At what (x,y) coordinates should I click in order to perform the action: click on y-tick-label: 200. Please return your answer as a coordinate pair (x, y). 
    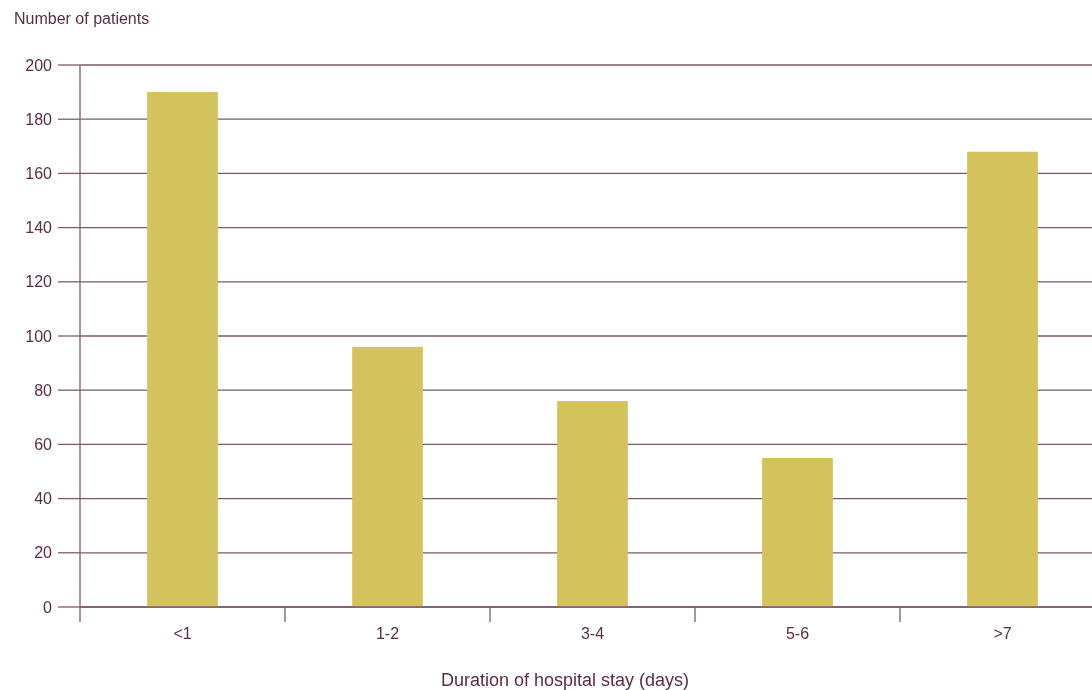
    Looking at the image, I should click on (39, 65).